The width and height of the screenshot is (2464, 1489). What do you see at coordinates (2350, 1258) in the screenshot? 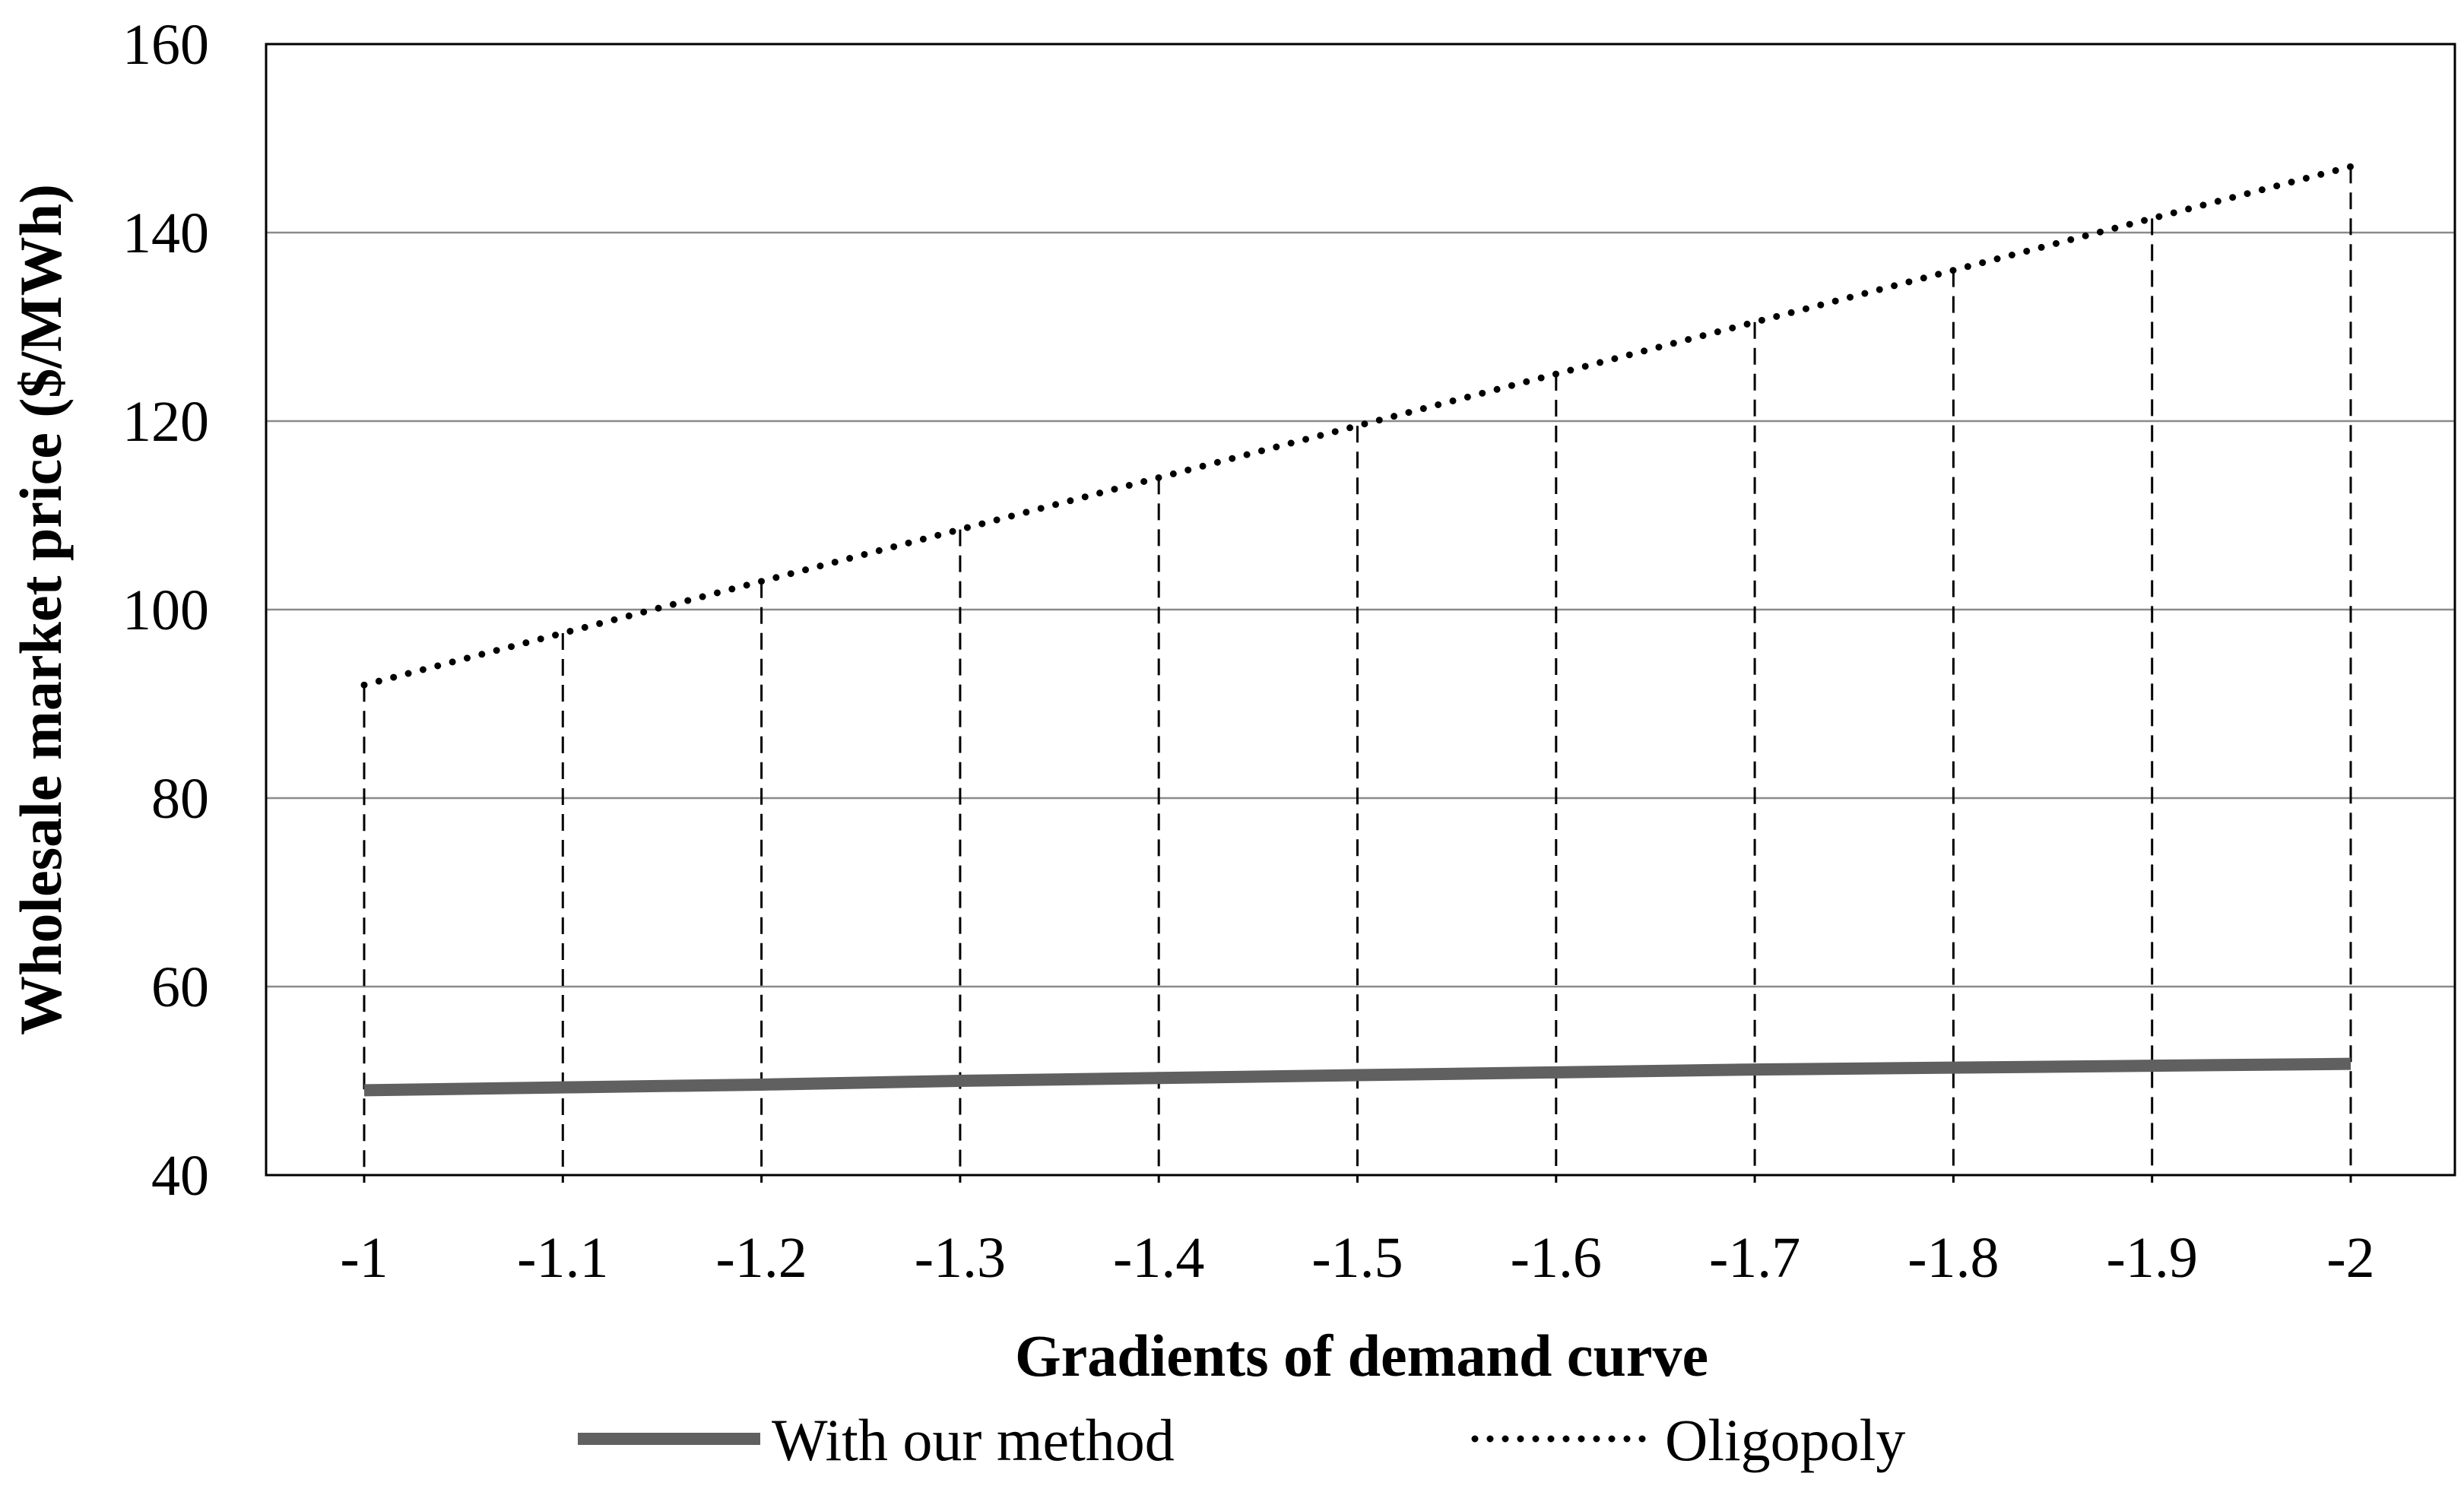
I see `x-tick-label: -2` at bounding box center [2350, 1258].